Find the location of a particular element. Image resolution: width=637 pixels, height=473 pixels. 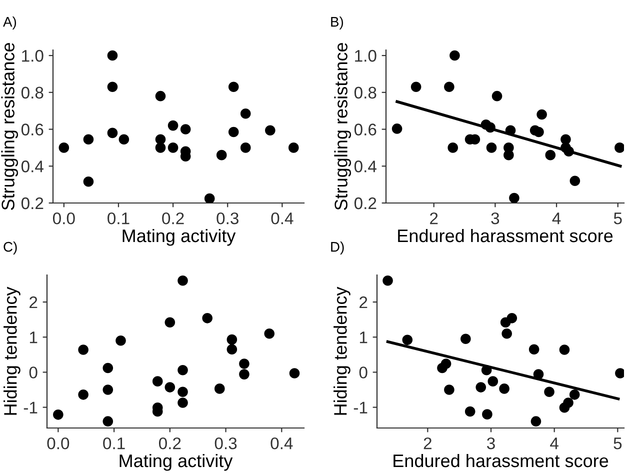

x-axis-title: Endured harassment score is located at coordinates (501, 461).